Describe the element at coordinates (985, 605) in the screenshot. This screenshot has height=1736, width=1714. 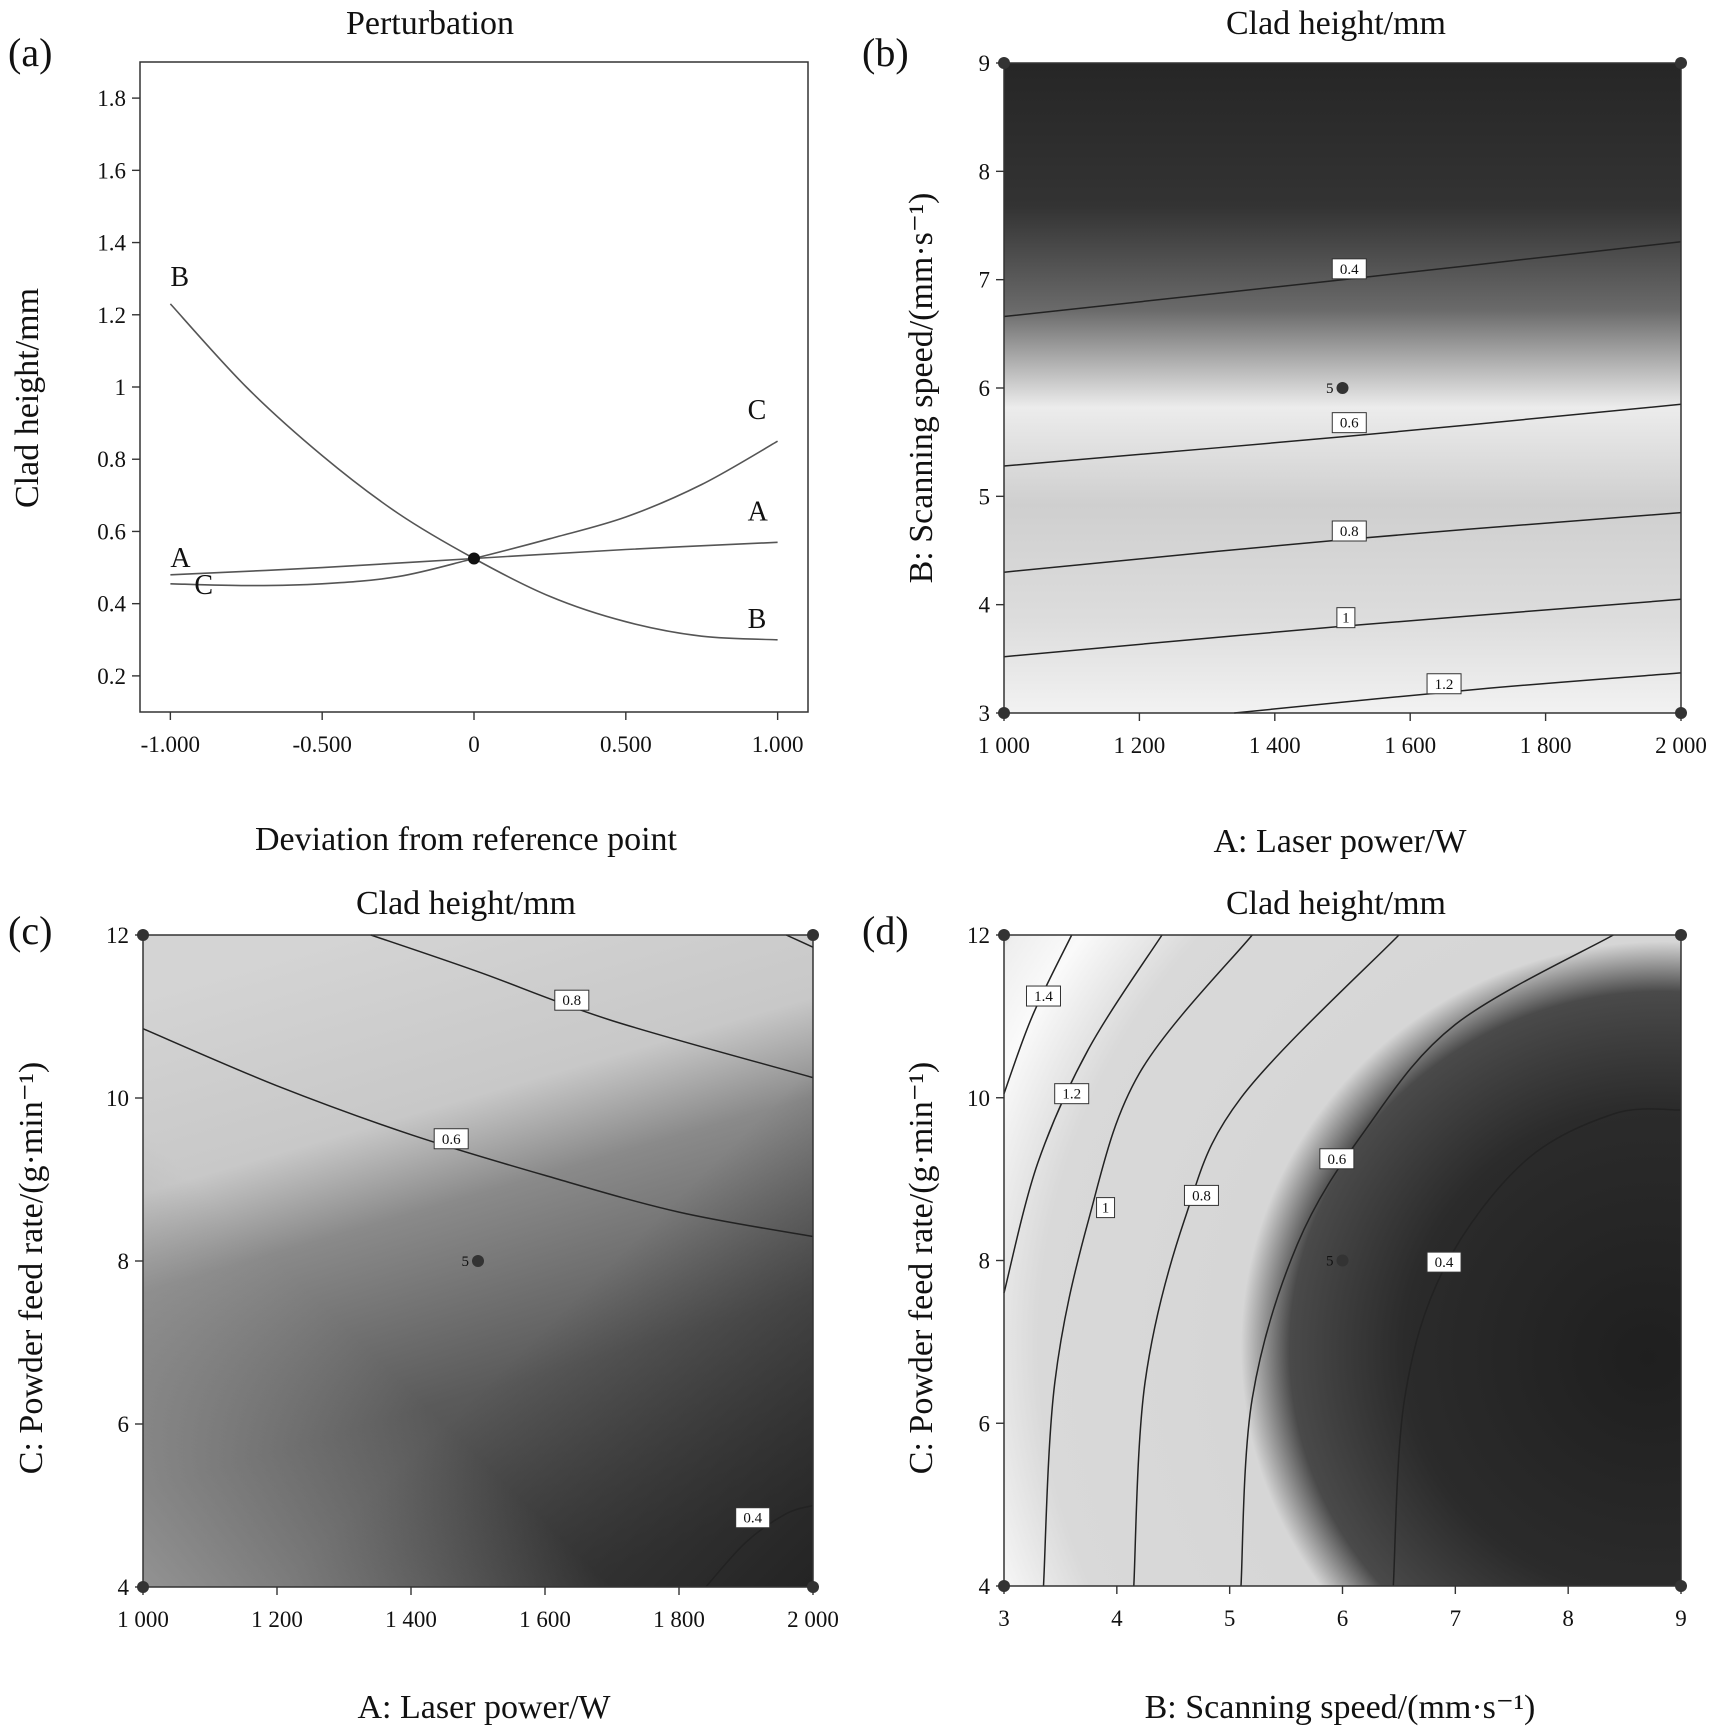
I see `panel-b-y-tick-label: 4` at that location.